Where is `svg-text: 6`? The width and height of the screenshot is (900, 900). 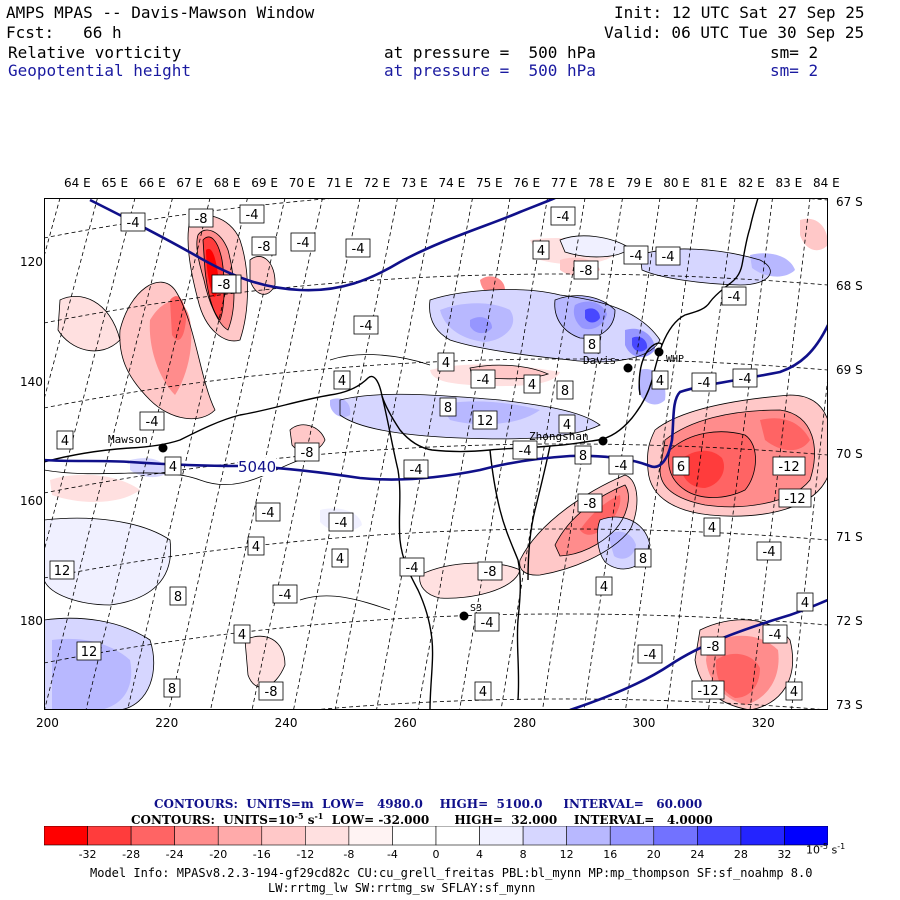 svg-text: 6 is located at coordinates (681, 467).